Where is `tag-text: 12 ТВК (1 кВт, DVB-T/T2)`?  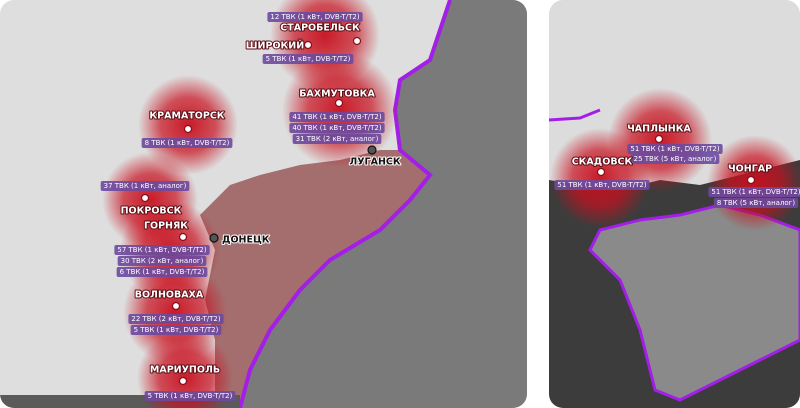
tag-text: 12 ТВК (1 кВт, DVB-T/T2) is located at coordinates (314, 17).